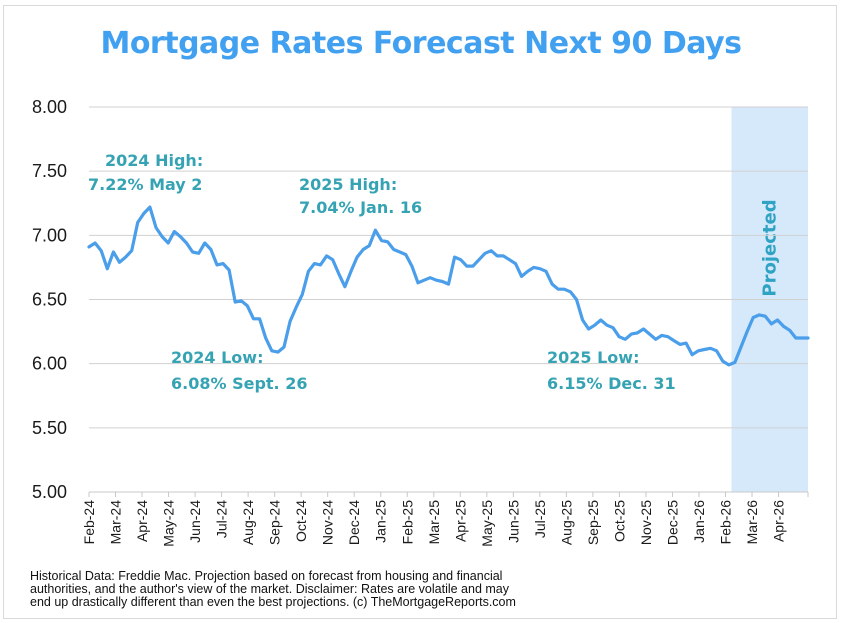  I want to click on x-tick-label: Mar-24, so click(116, 522).